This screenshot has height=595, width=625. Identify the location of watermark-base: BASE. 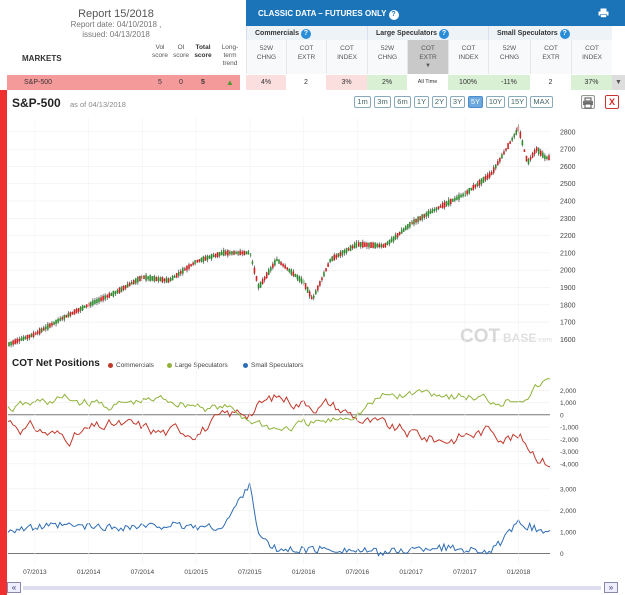
(519, 338).